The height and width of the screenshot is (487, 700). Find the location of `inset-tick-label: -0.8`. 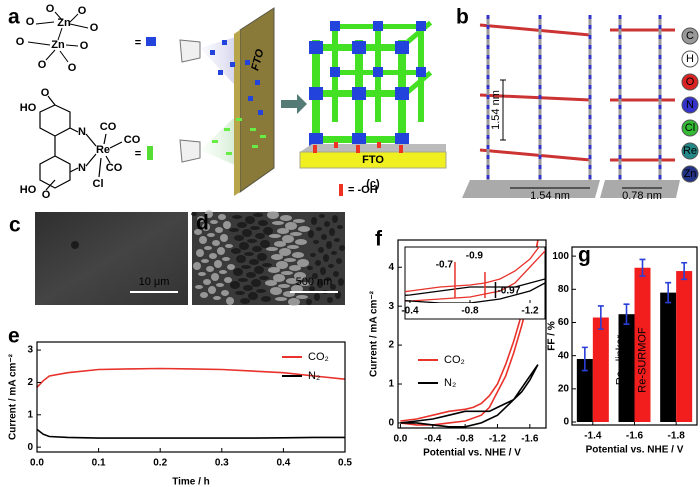

inset-tick-label: -0.8 is located at coordinates (470, 311).